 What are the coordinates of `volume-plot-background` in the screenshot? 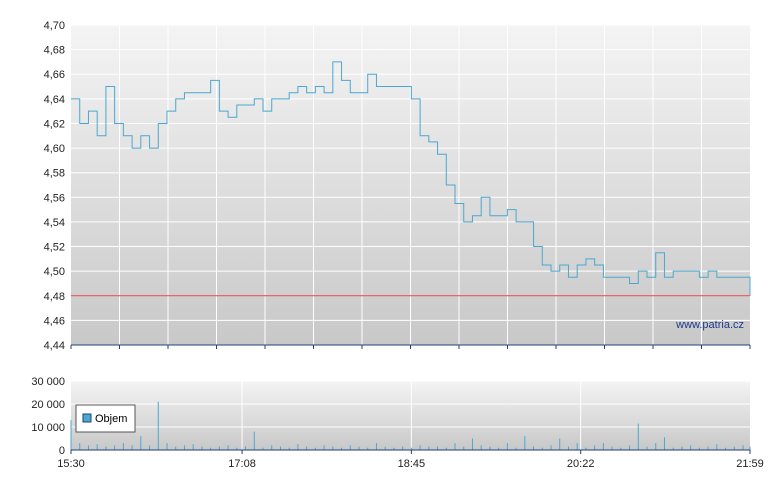 It's located at (410, 415).